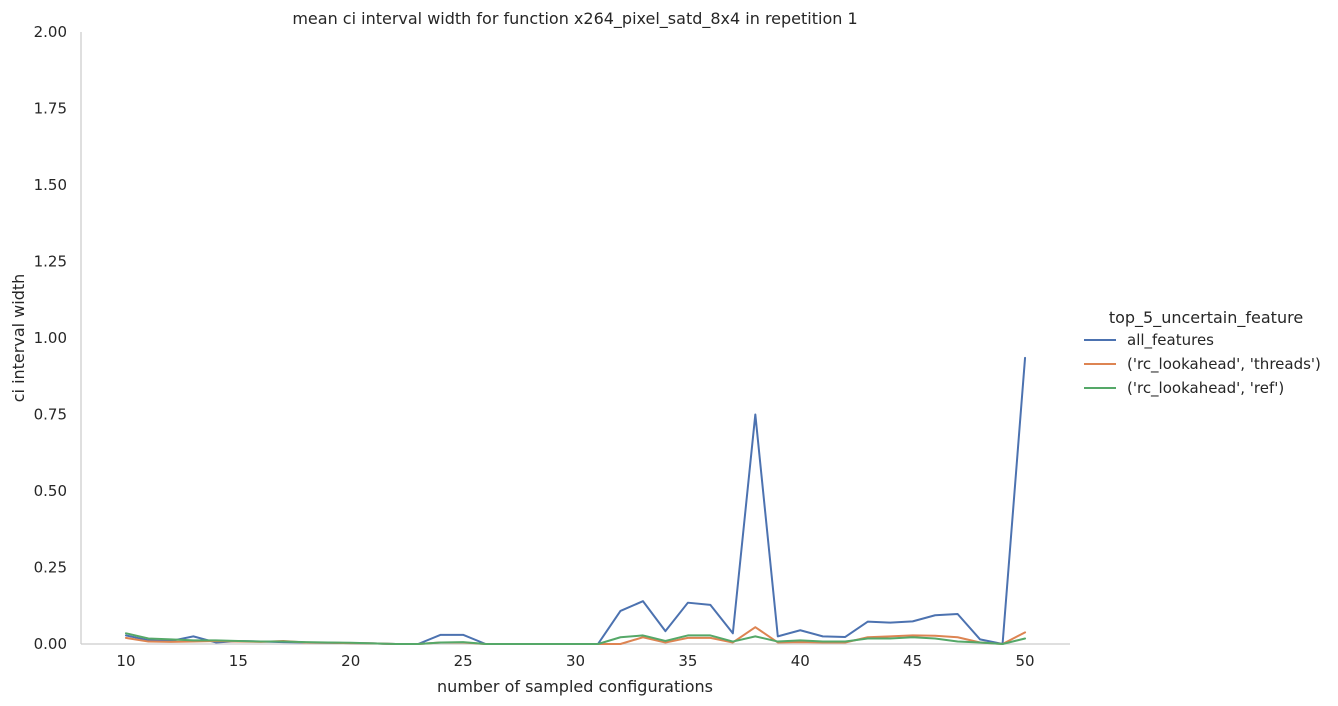  I want to click on x-tick-label: 50, so click(1024, 661).